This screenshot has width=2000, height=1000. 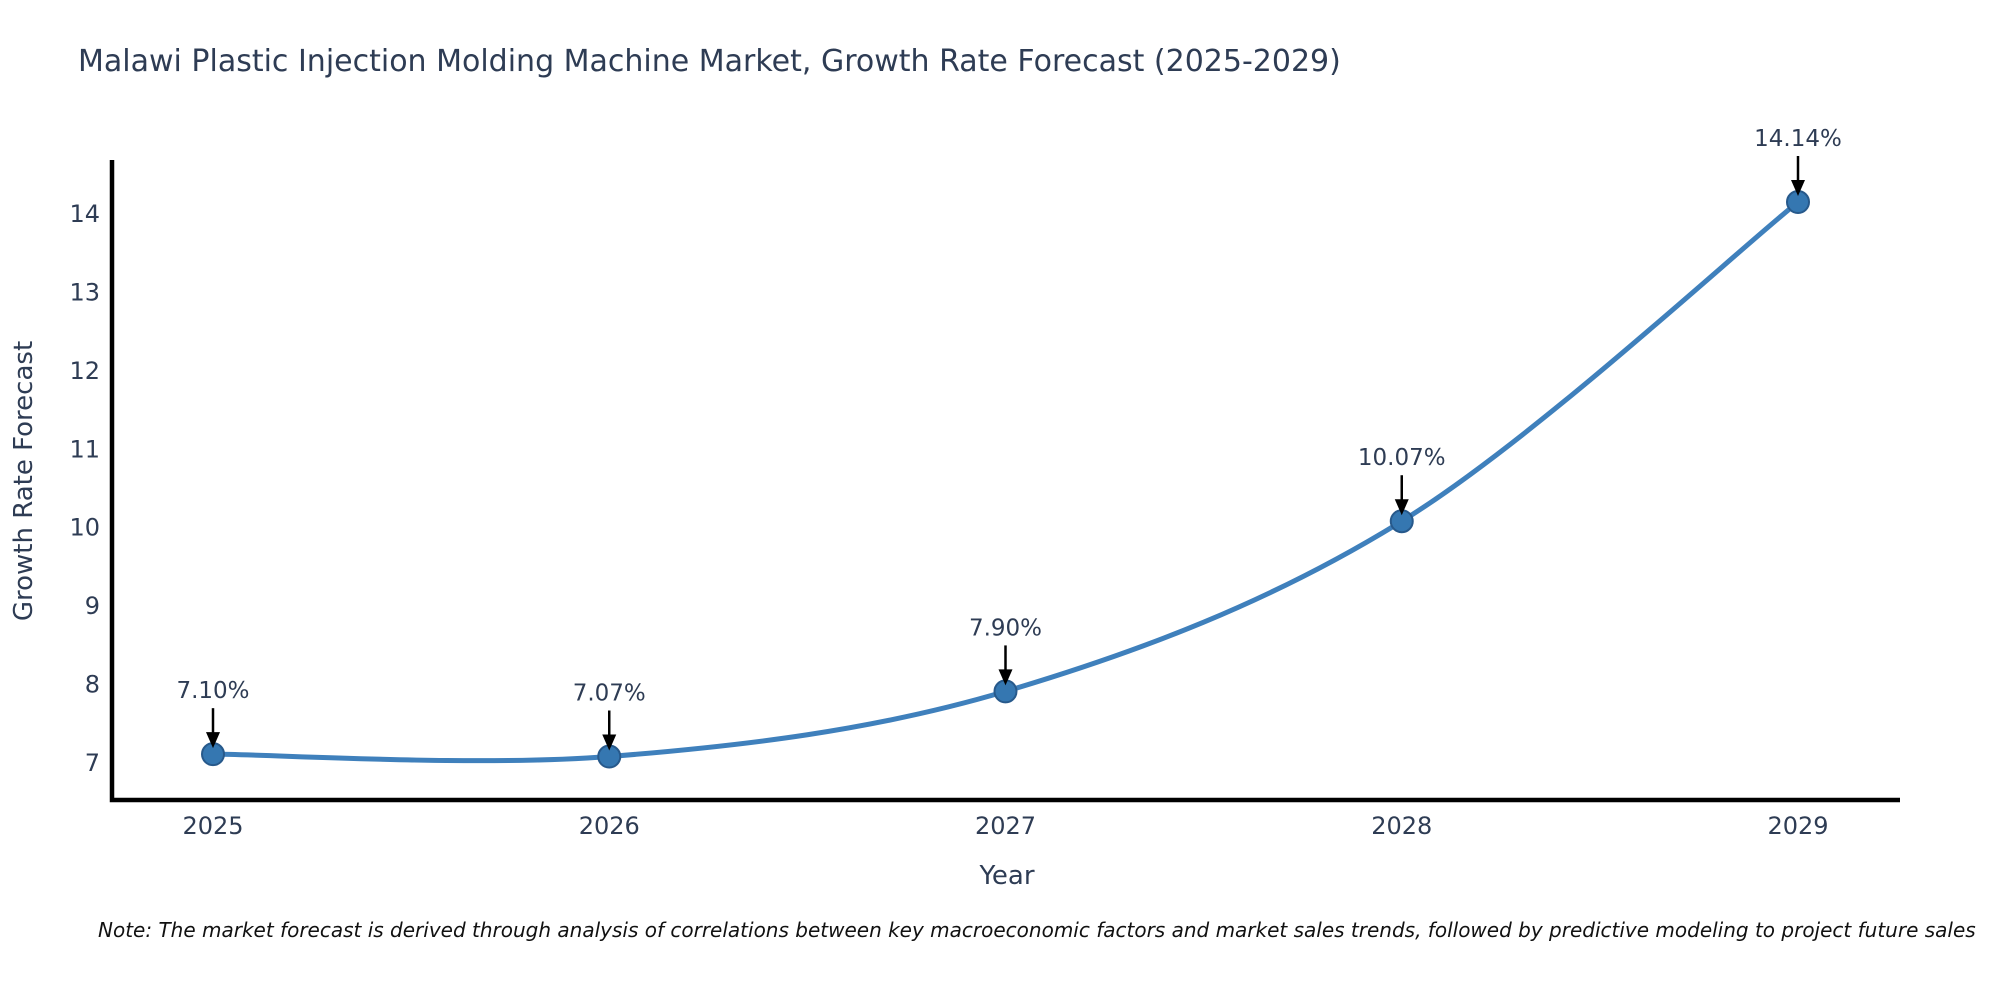 What do you see at coordinates (92, 763) in the screenshot?
I see `y-tick-label: 7` at bounding box center [92, 763].